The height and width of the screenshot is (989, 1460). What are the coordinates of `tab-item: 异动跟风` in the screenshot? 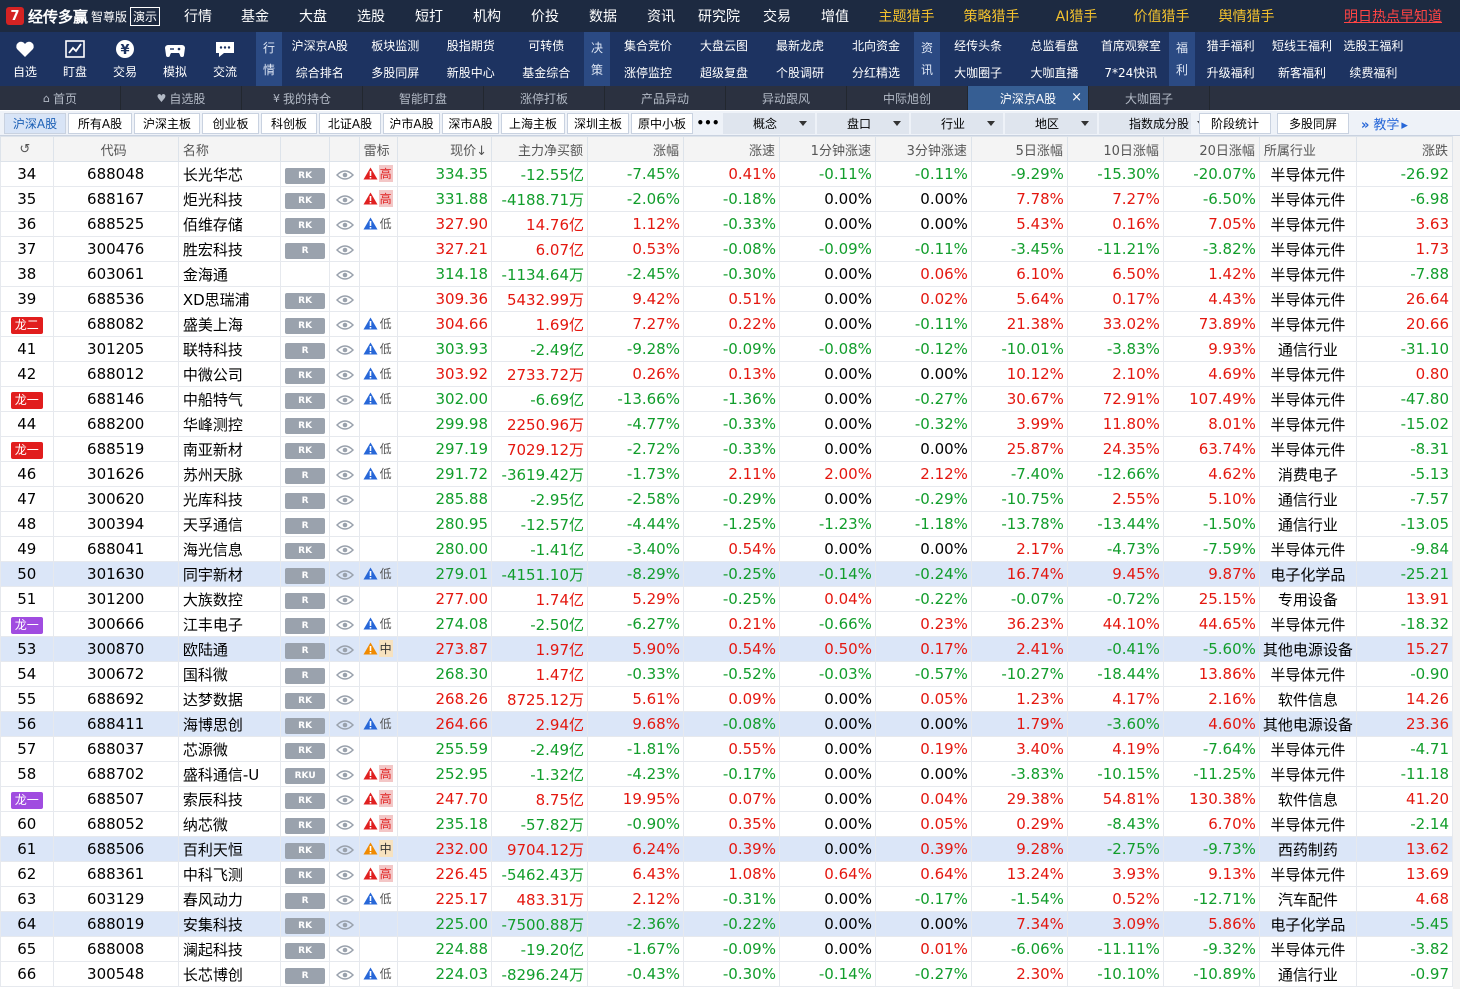 It's located at (786, 98).